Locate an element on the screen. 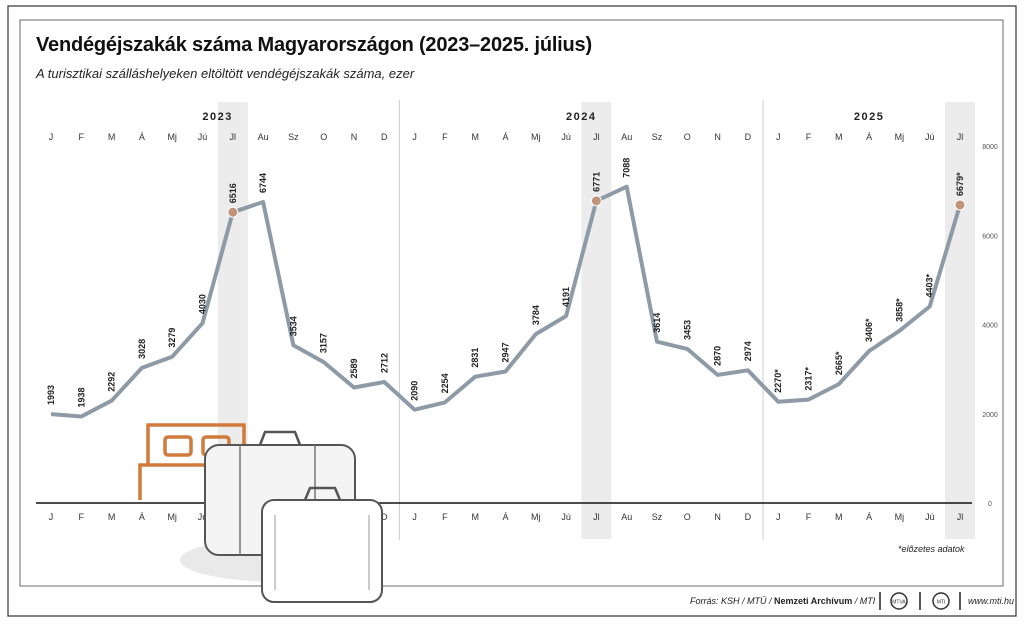 The image size is (1024, 624). data-value-label: 3453 is located at coordinates (687, 330).